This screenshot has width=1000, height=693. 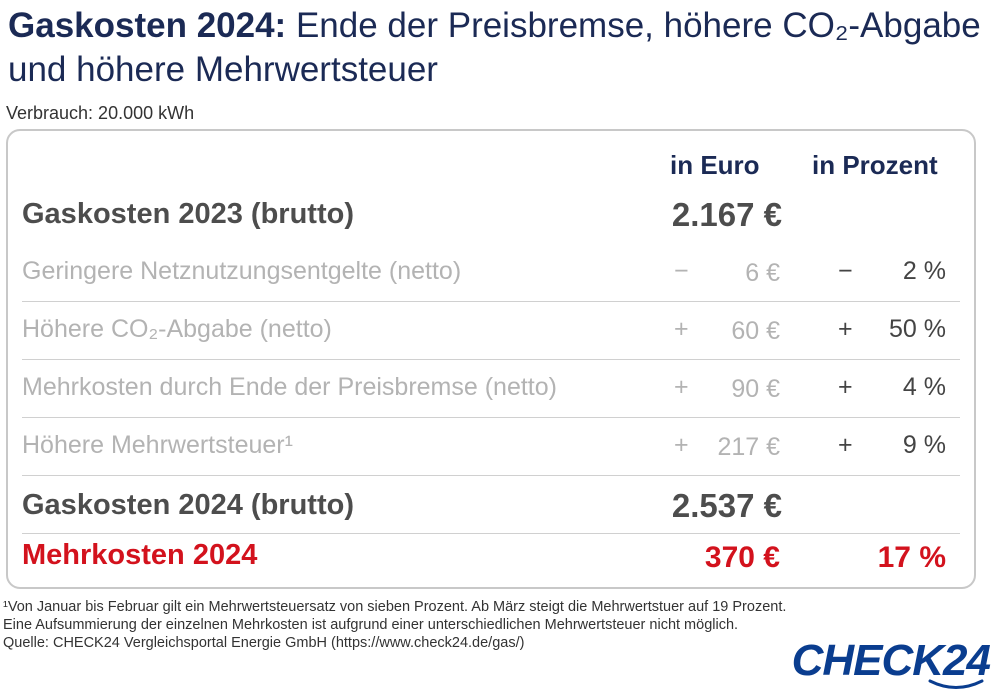 I want to click on row-label: Gaskosten 2024 (brutto), so click(x=188, y=505).